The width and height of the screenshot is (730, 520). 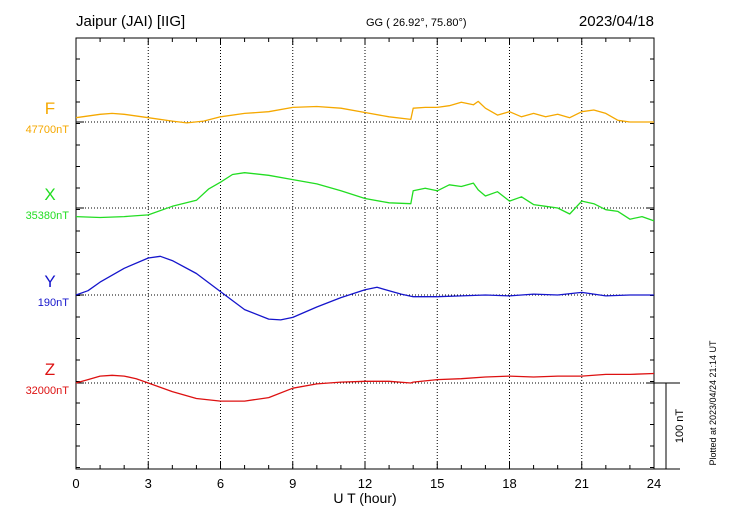 What do you see at coordinates (364, 112) in the screenshot?
I see `series-f-line` at bounding box center [364, 112].